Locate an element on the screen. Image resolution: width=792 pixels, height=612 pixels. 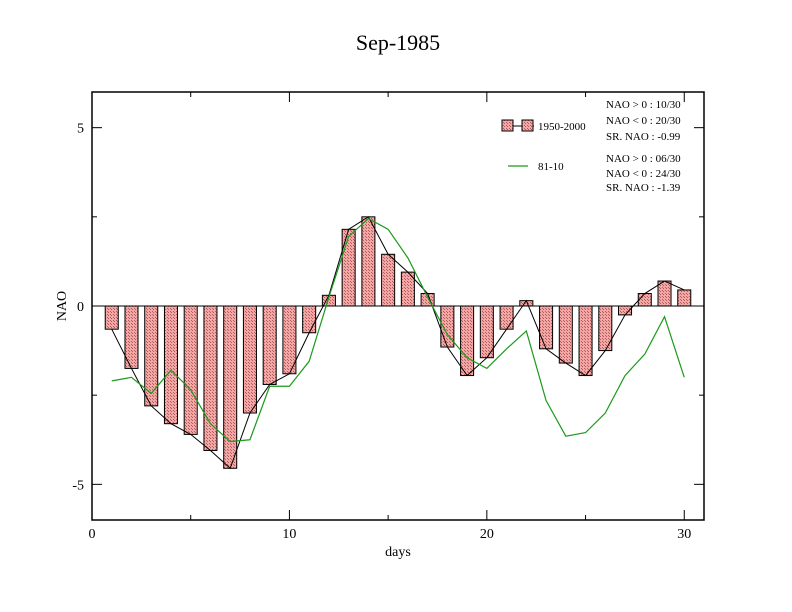
legend-swatch-1950-2000-b is located at coordinates (527, 125).